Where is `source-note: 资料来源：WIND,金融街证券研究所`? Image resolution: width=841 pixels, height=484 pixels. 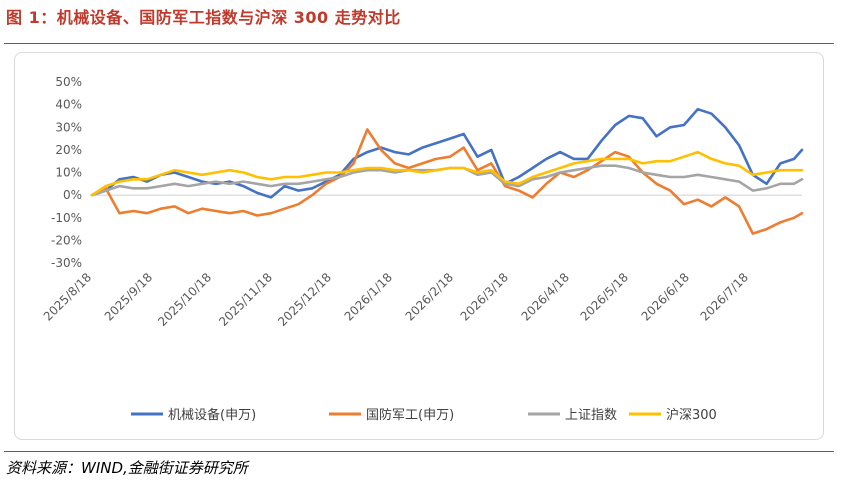
source-note: 资料来源：WIND,金融街证券研究所 is located at coordinates (127, 468).